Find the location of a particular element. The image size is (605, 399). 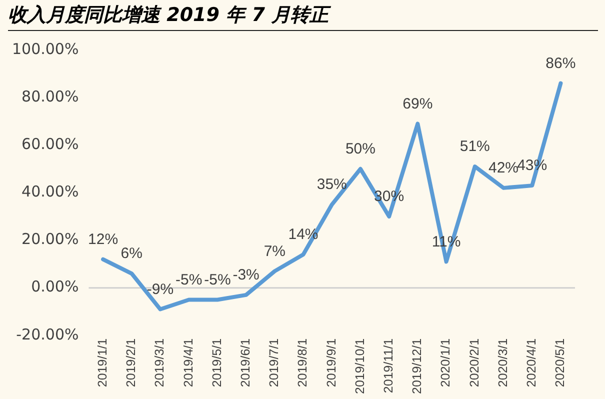

y-tick-label: 60.00% is located at coordinates (50, 144).